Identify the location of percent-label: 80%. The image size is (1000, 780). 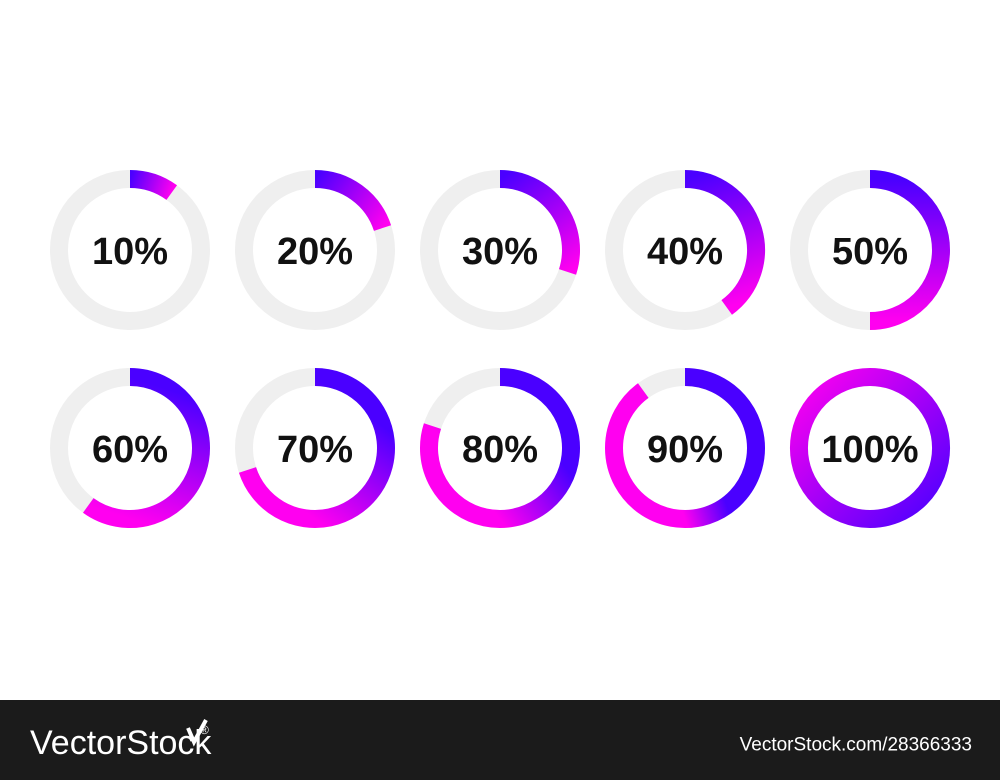
(500, 450).